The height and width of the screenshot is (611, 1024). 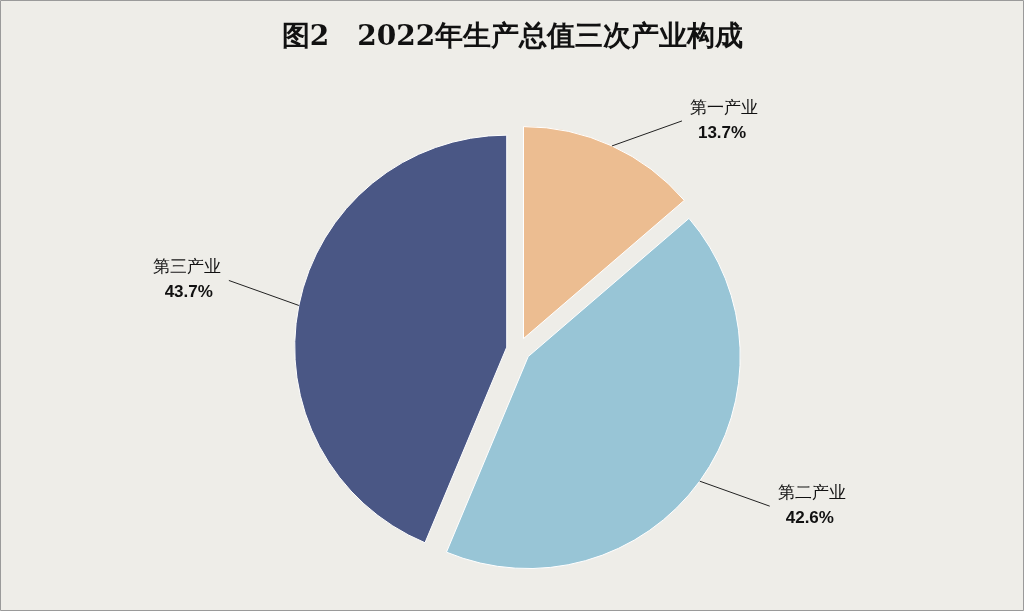 I want to click on data-label: 43.7%, so click(x=188, y=292).